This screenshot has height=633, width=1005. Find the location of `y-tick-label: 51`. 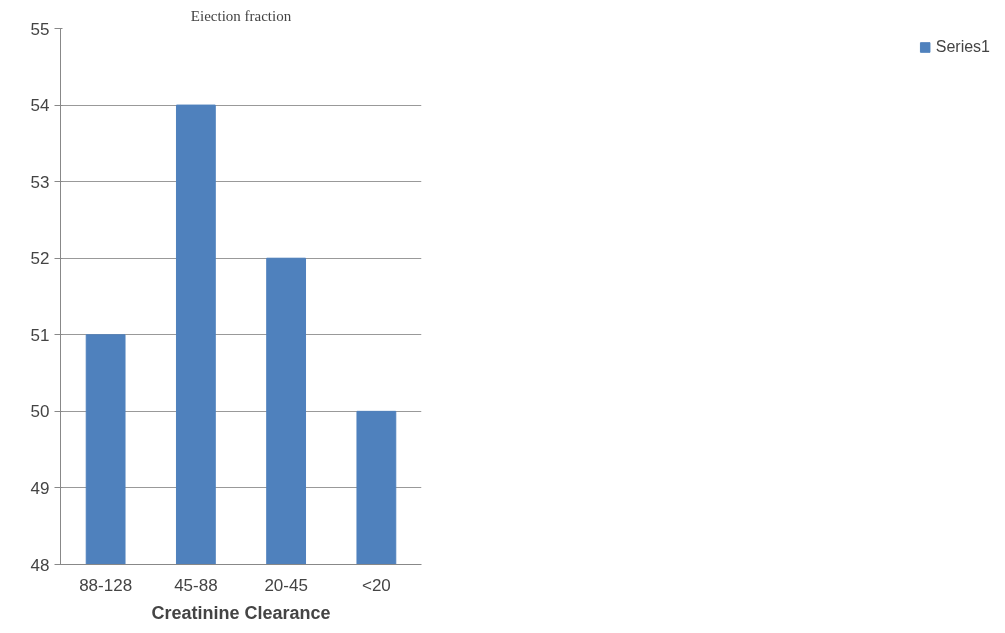

y-tick-label: 51 is located at coordinates (40, 335).